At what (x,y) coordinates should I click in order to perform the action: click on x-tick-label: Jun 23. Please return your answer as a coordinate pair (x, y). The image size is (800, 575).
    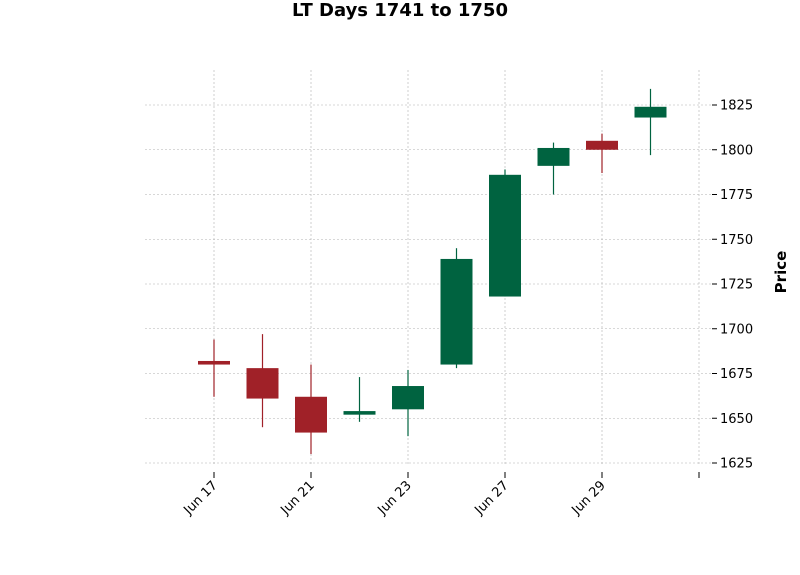
    Looking at the image, I should click on (395, 498).